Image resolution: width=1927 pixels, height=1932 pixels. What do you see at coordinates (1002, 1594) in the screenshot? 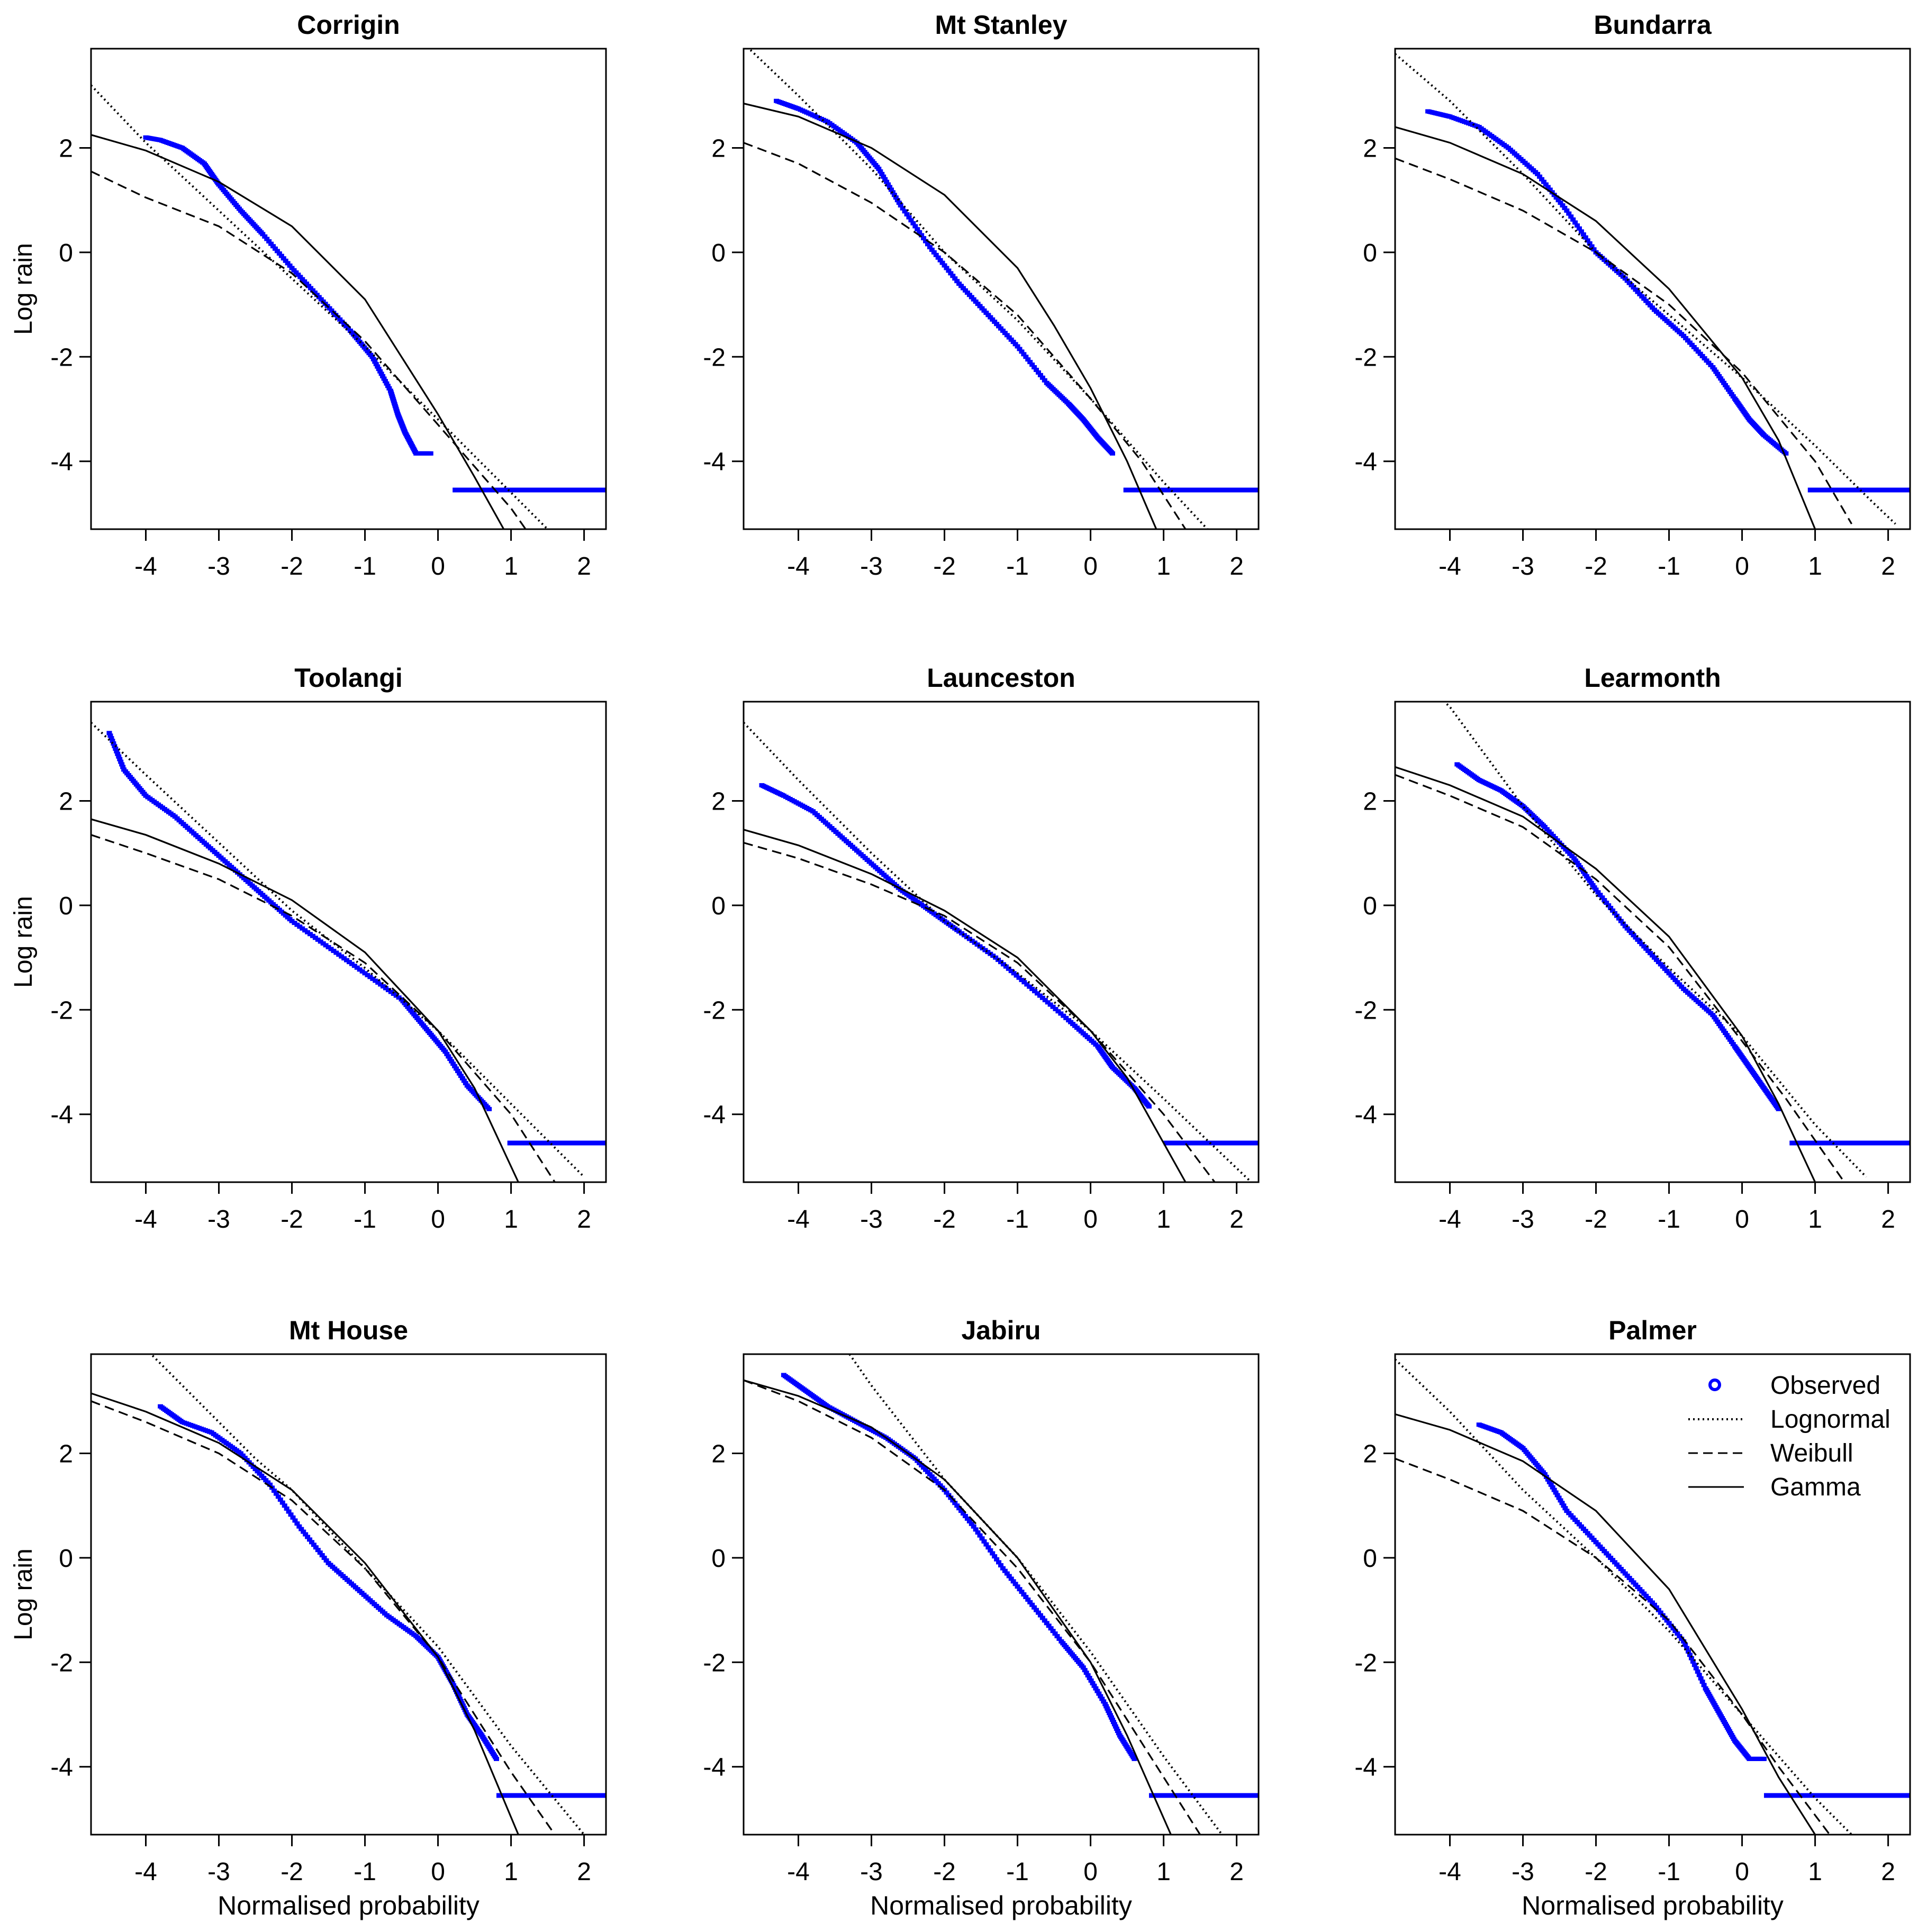
I see `plot-area-jabiru` at bounding box center [1002, 1594].